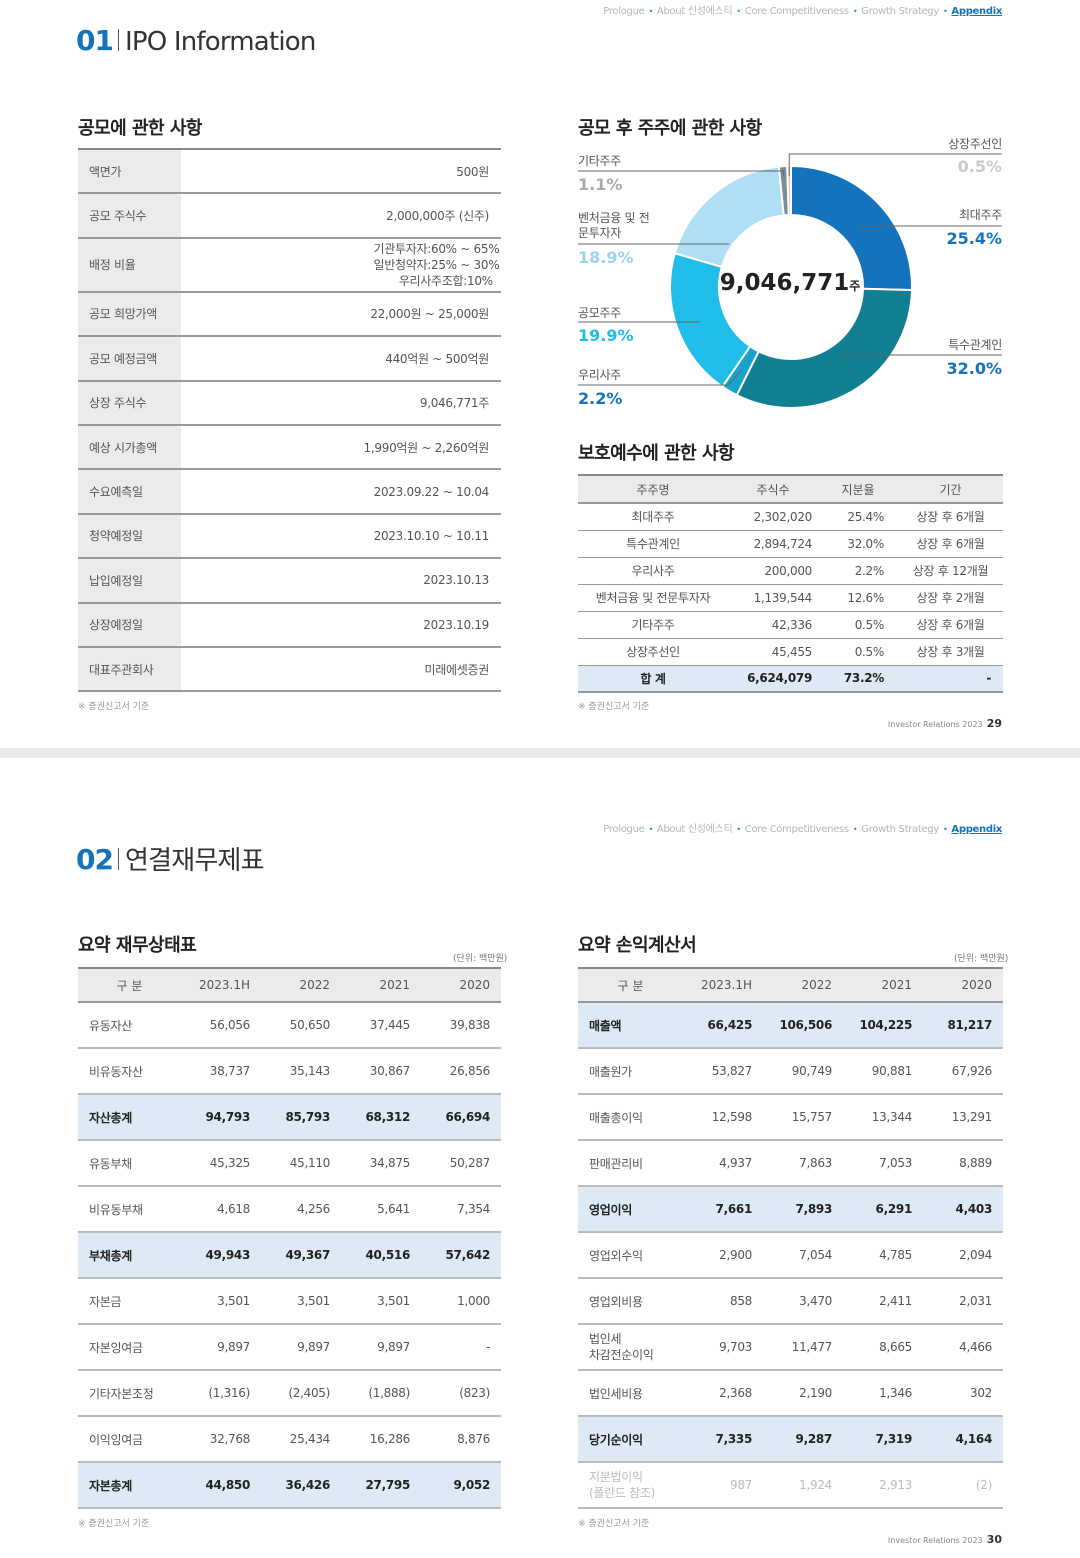 This screenshot has width=1080, height=1558. What do you see at coordinates (653, 517) in the screenshot?
I see `lockup-cell: 최대주주` at bounding box center [653, 517].